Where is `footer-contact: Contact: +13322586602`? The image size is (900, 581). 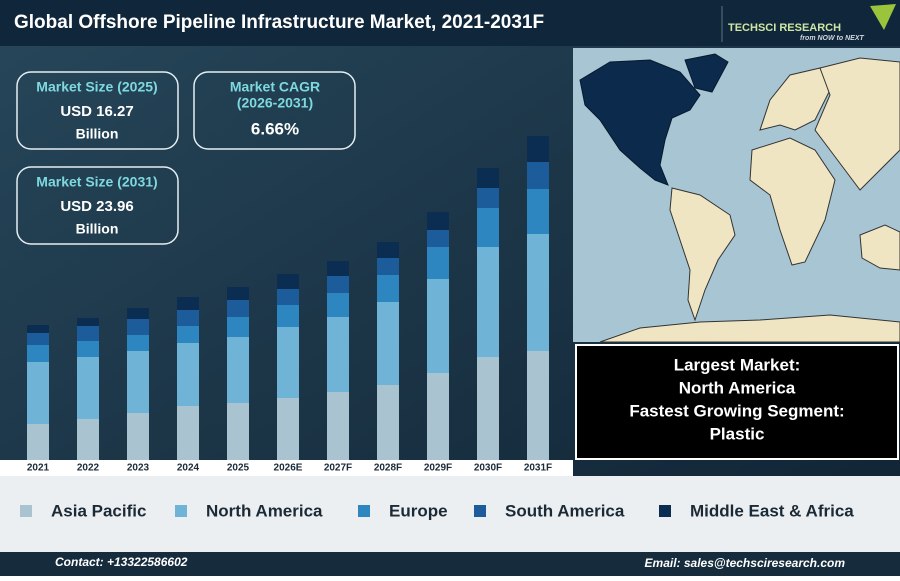
footer-contact: Contact: +13322586602 is located at coordinates (121, 562).